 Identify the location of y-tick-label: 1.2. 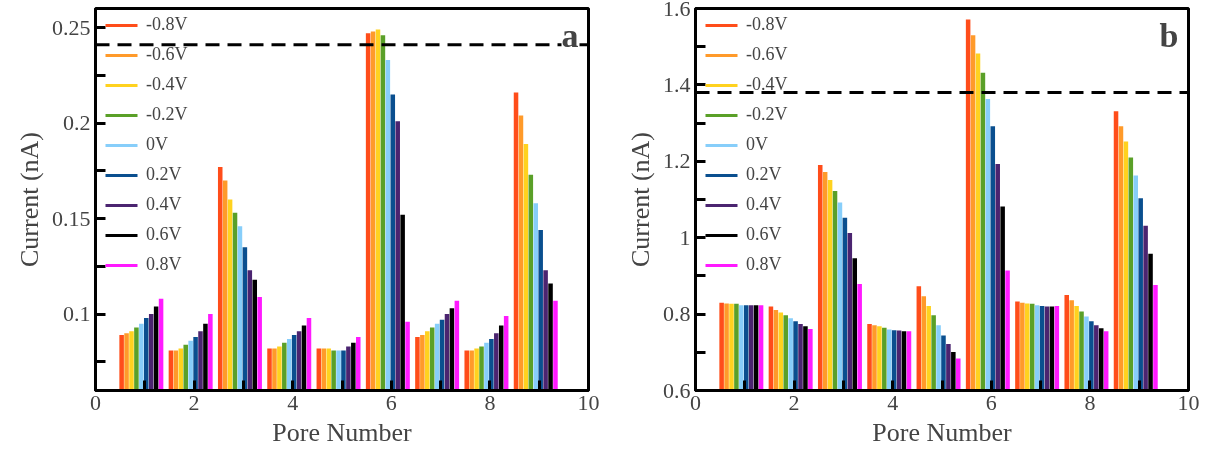
(677, 161).